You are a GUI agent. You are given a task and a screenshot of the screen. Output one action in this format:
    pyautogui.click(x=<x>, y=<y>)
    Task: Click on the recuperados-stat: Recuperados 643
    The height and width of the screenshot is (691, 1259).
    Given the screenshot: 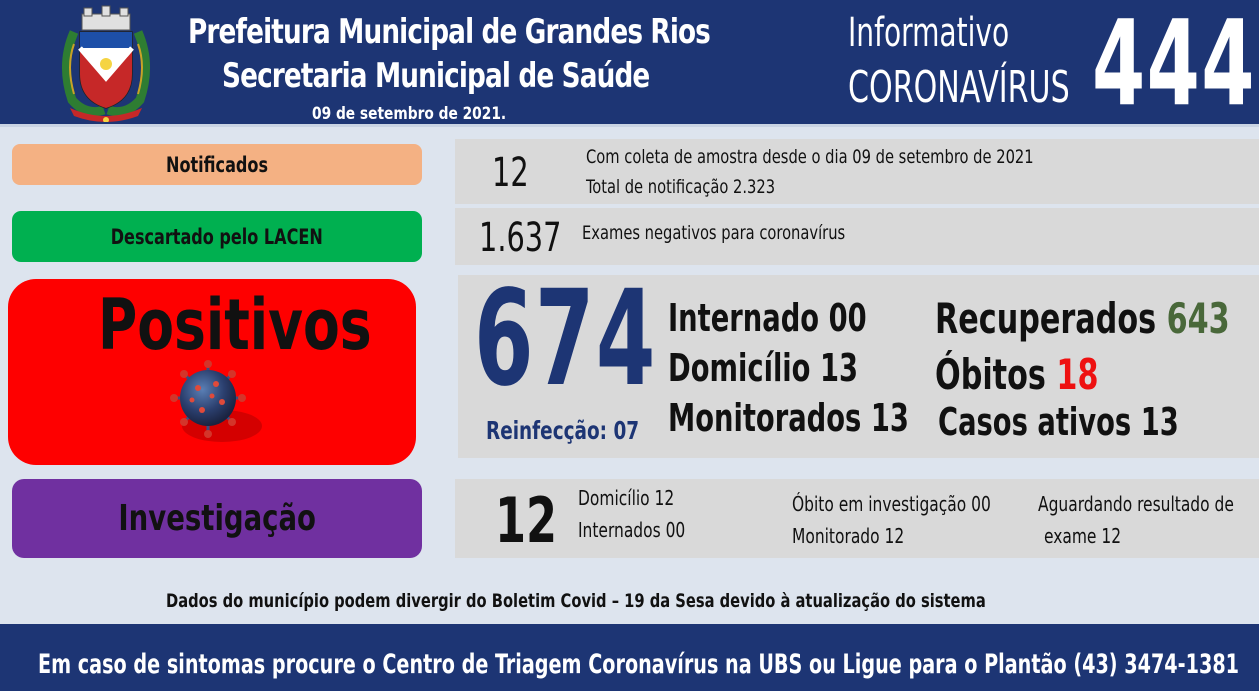 What is the action you would take?
    pyautogui.click(x=1082, y=318)
    